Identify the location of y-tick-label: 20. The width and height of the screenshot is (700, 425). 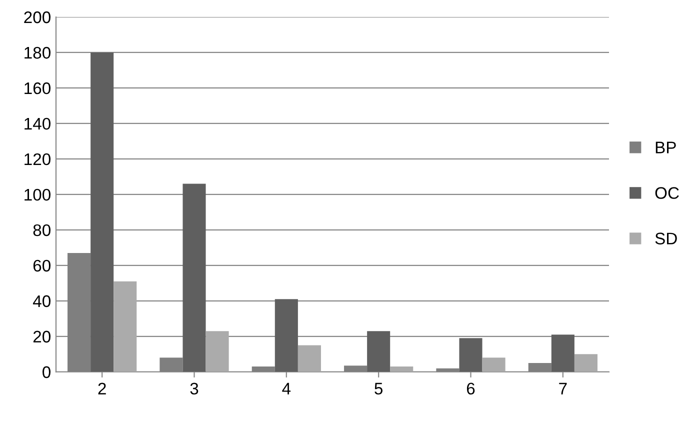
(41, 336).